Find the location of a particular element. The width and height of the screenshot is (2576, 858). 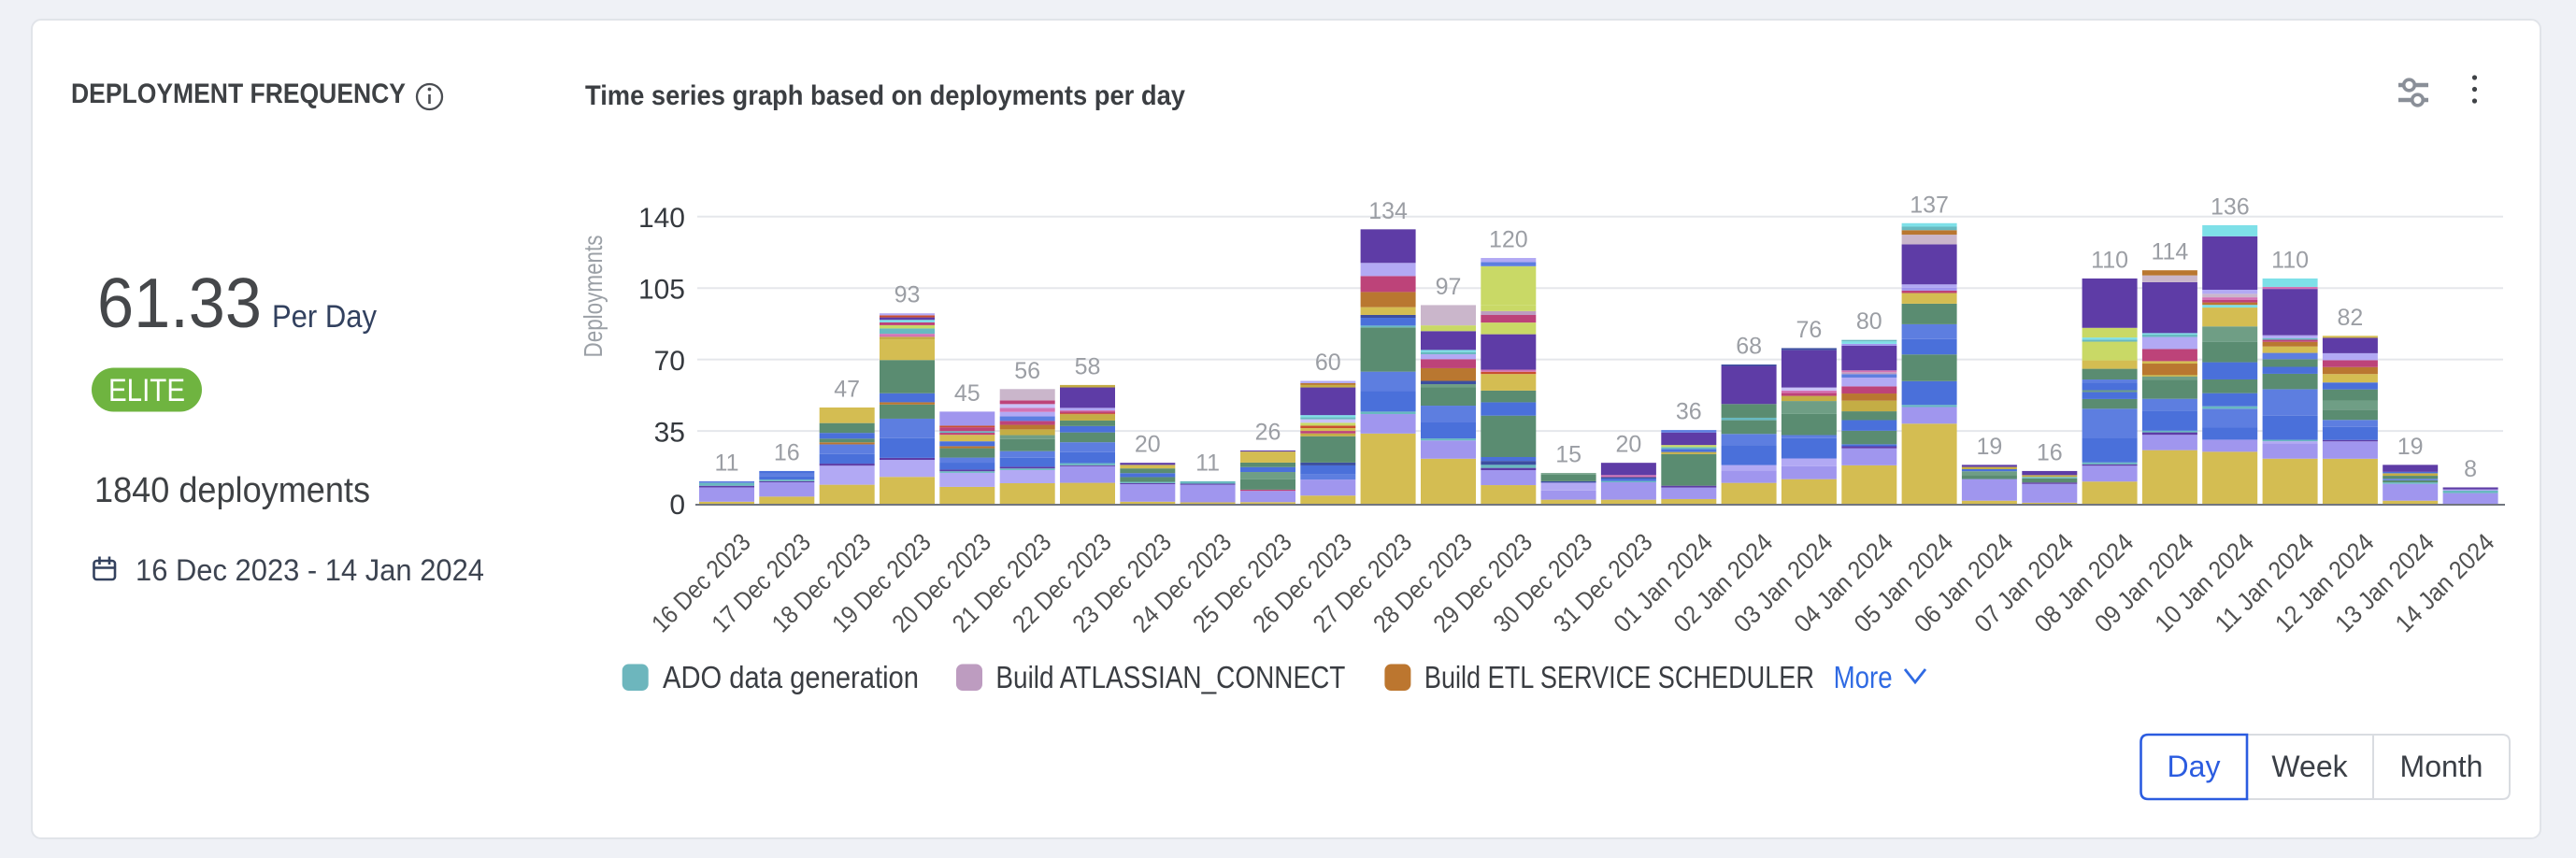

svg-text: 15 is located at coordinates (1568, 455).